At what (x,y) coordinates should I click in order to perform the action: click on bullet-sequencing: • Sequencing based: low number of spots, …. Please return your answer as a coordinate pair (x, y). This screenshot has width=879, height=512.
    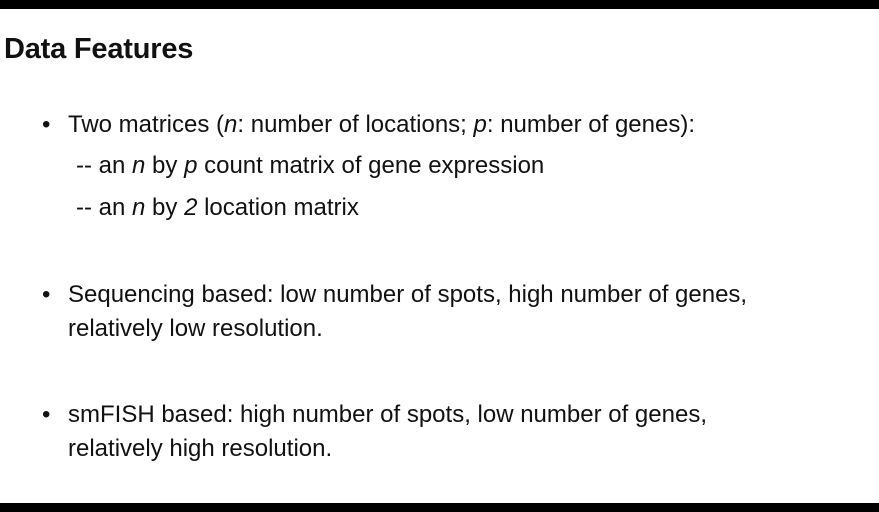
    Looking at the image, I should click on (394, 295).